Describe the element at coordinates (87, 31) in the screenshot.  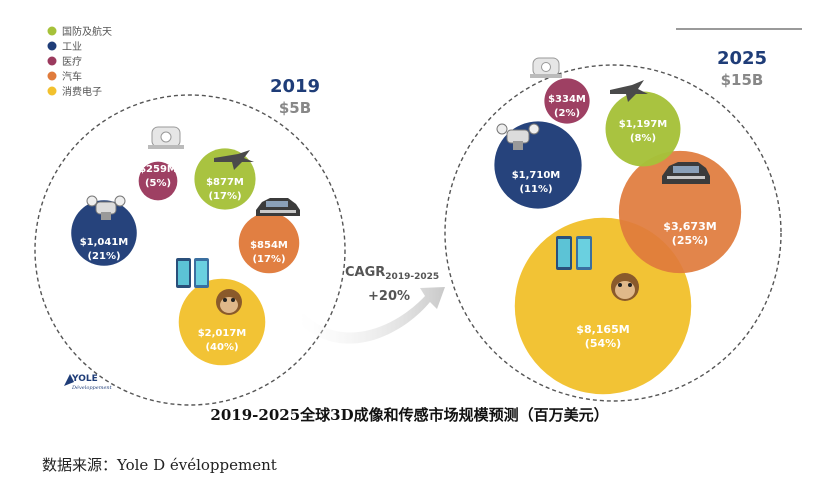
I see `legend-label: 国防及航天` at that location.